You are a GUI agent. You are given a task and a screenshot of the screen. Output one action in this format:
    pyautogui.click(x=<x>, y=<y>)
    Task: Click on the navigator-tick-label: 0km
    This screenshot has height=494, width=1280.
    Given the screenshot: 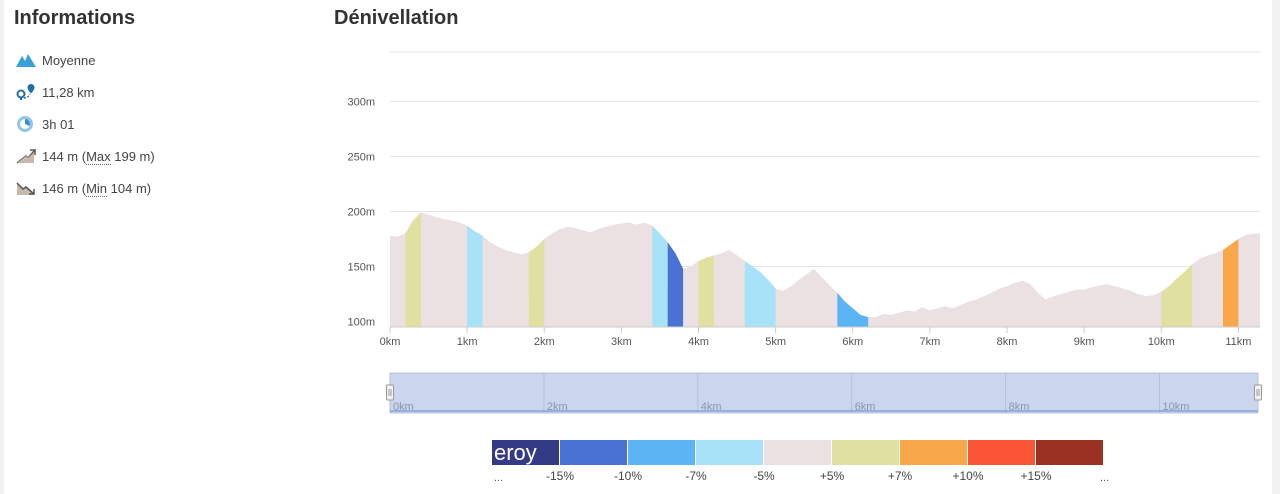 What is the action you would take?
    pyautogui.click(x=403, y=407)
    